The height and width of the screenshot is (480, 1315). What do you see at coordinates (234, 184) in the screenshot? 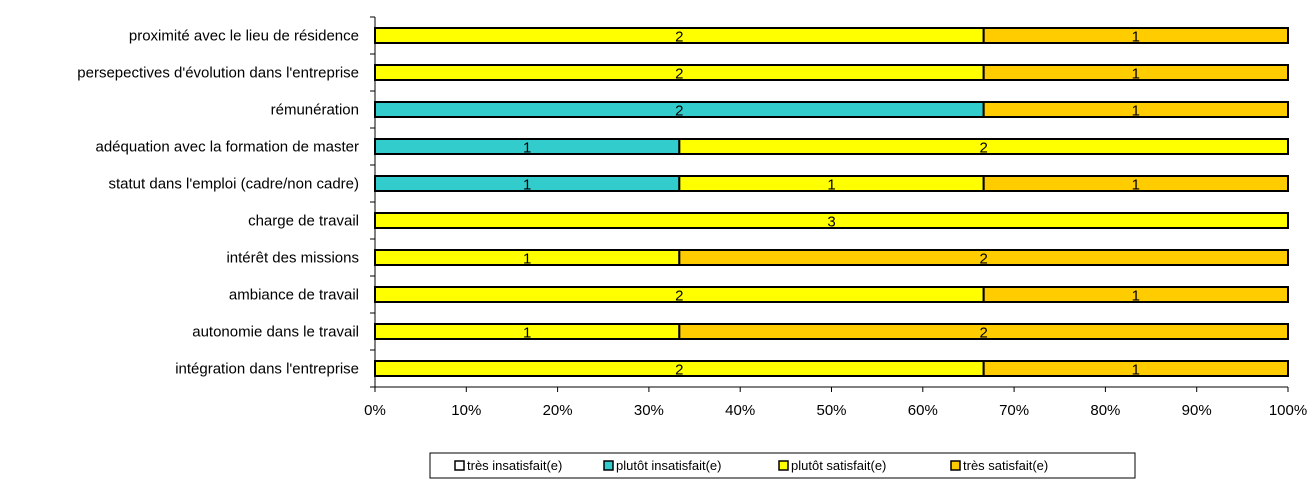
I see `category-label: statut dans l'emploi (cadre/non cadre)` at bounding box center [234, 184].